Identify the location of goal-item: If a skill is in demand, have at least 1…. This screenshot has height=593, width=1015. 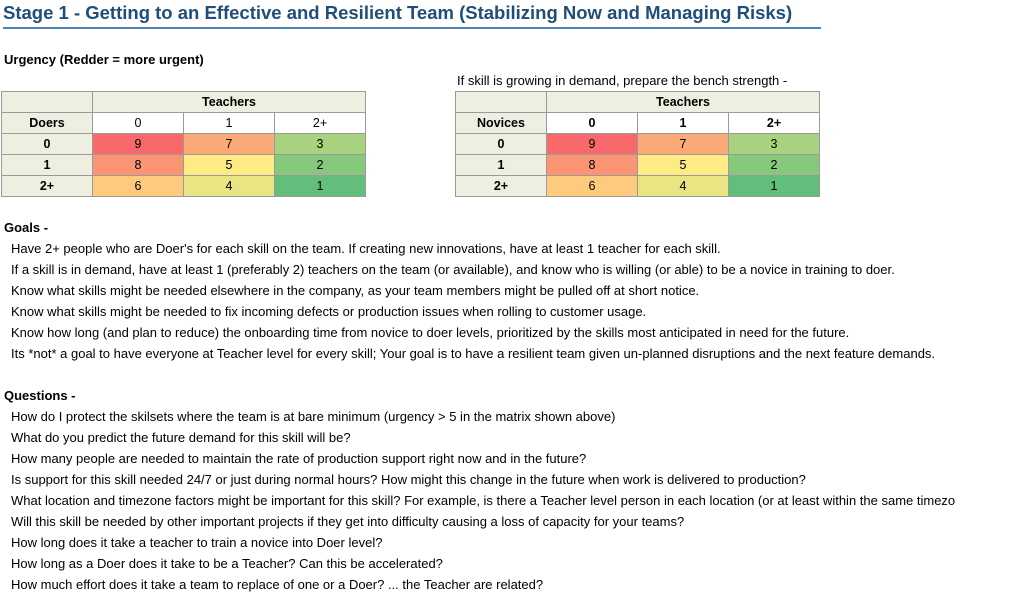
(453, 269).